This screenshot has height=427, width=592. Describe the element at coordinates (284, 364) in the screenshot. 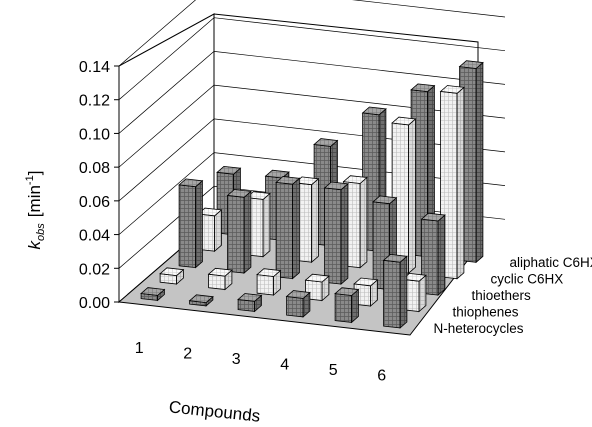

I see `x-tick-label: 4` at that location.